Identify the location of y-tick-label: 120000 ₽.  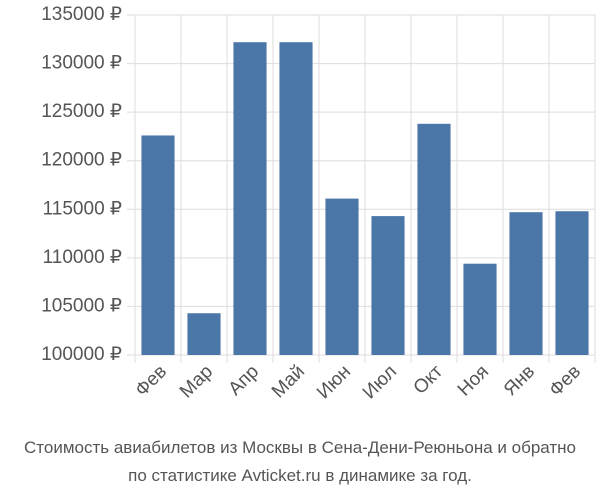
(81, 160).